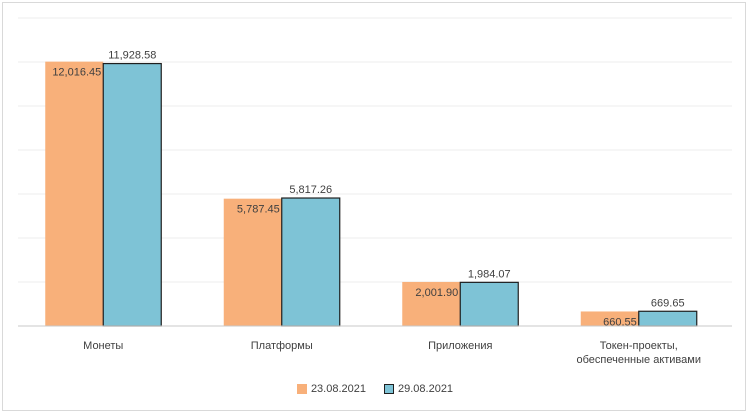 This screenshot has height=415, width=750. I want to click on legend-item-series-1: 23.08.2021, so click(331, 389).